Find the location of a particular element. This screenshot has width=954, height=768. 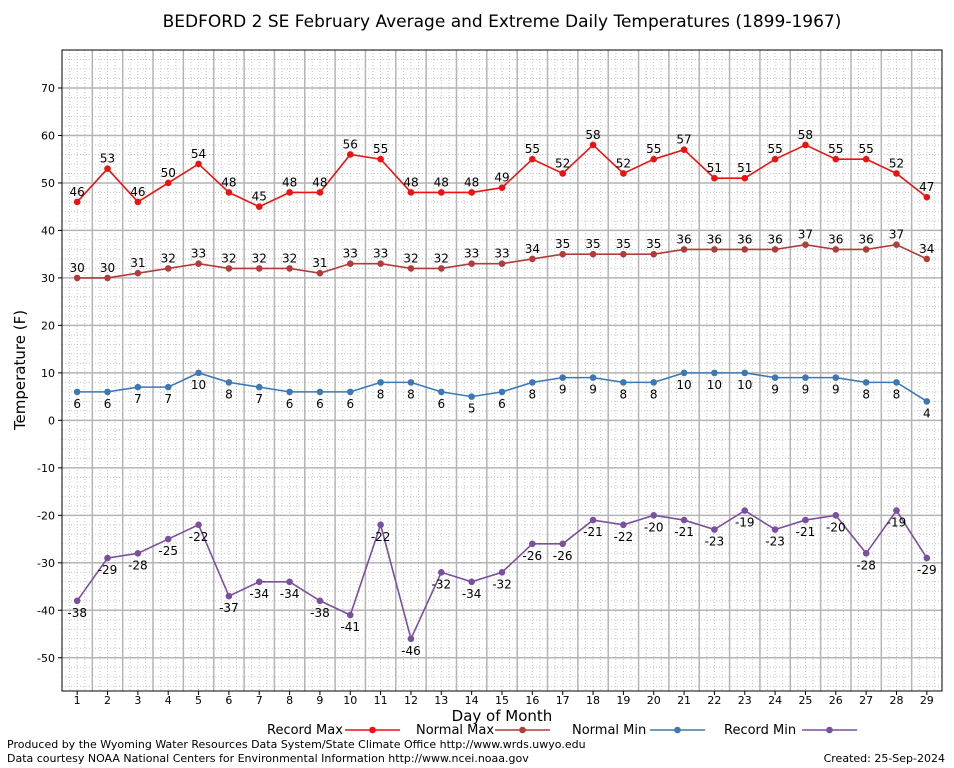

x-tick-label: 14 is located at coordinates (472, 700).